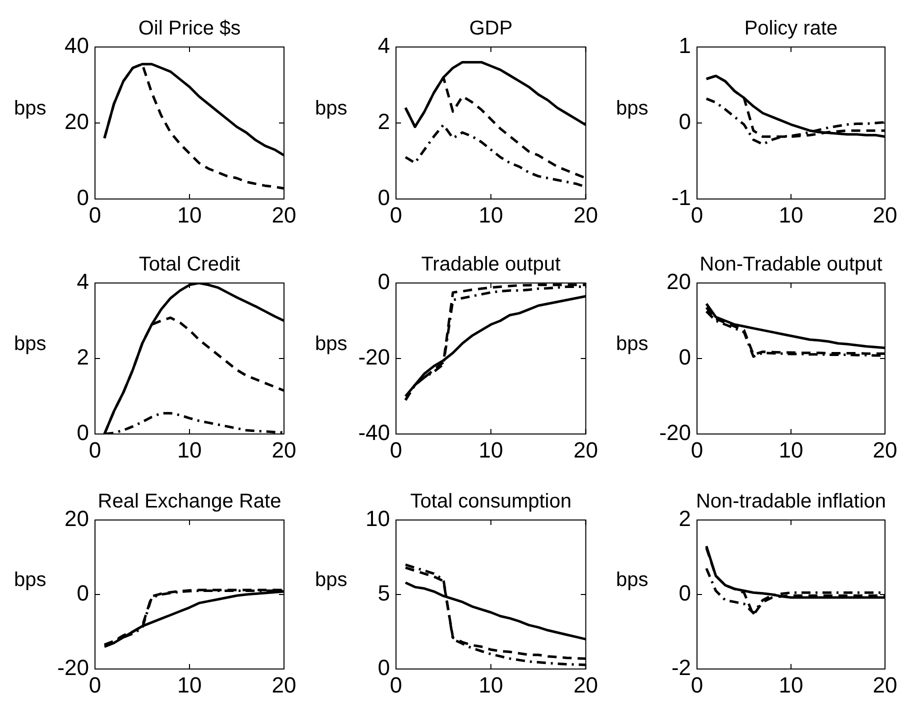 The image size is (904, 706). What do you see at coordinates (681, 197) in the screenshot?
I see `y-tick-label: -1` at bounding box center [681, 197].